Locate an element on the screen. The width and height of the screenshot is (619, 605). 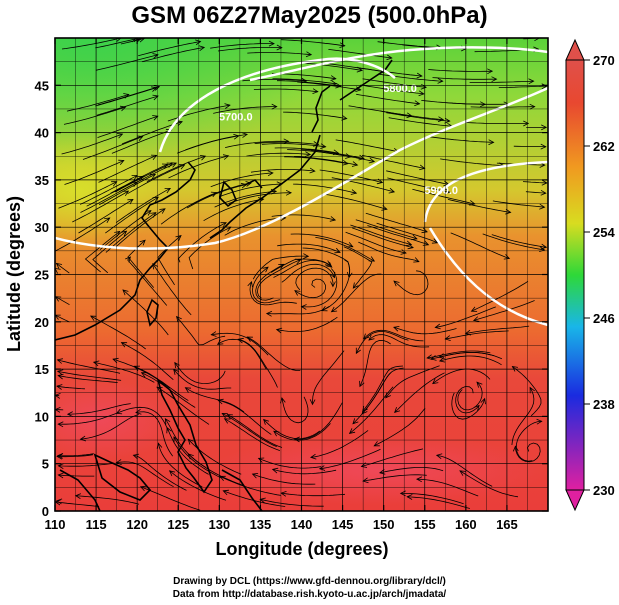
x-tick-label: 165 is located at coordinates (507, 524).